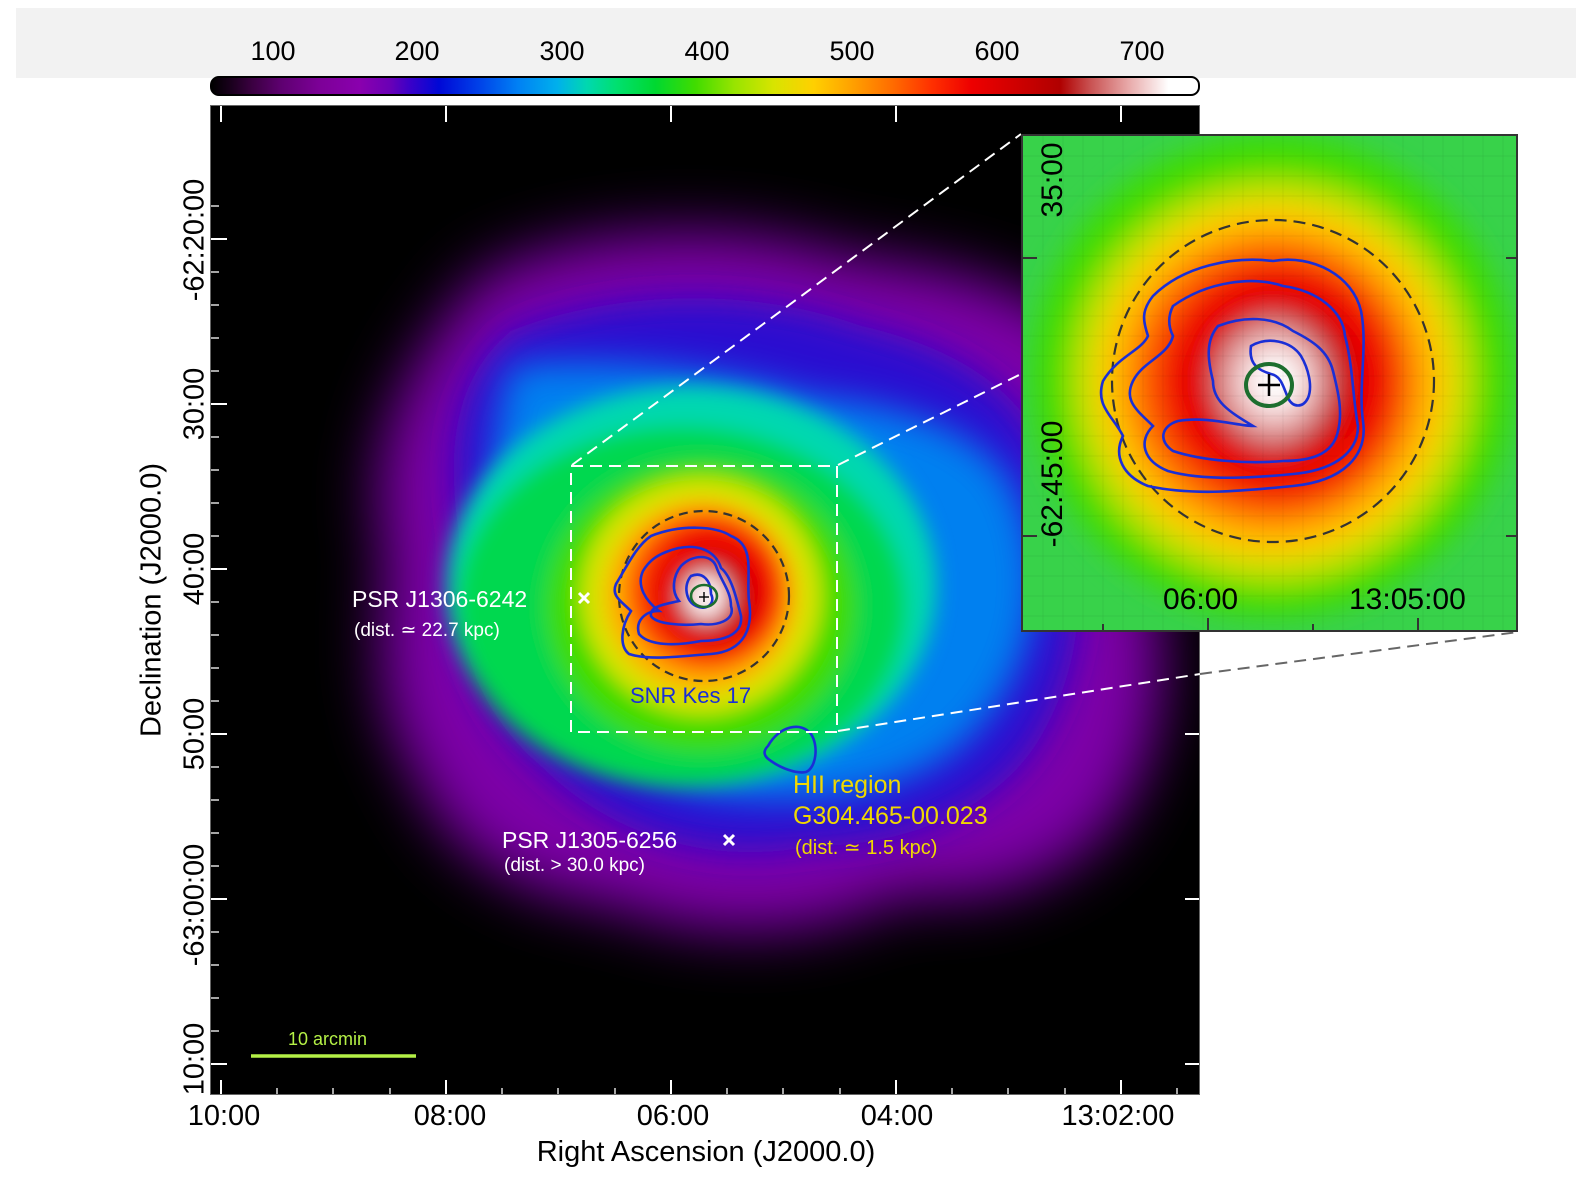 This screenshot has height=1186, width=1591. Describe the element at coordinates (224, 1116) in the screenshot. I see `x-tick-label: 10:00` at that location.